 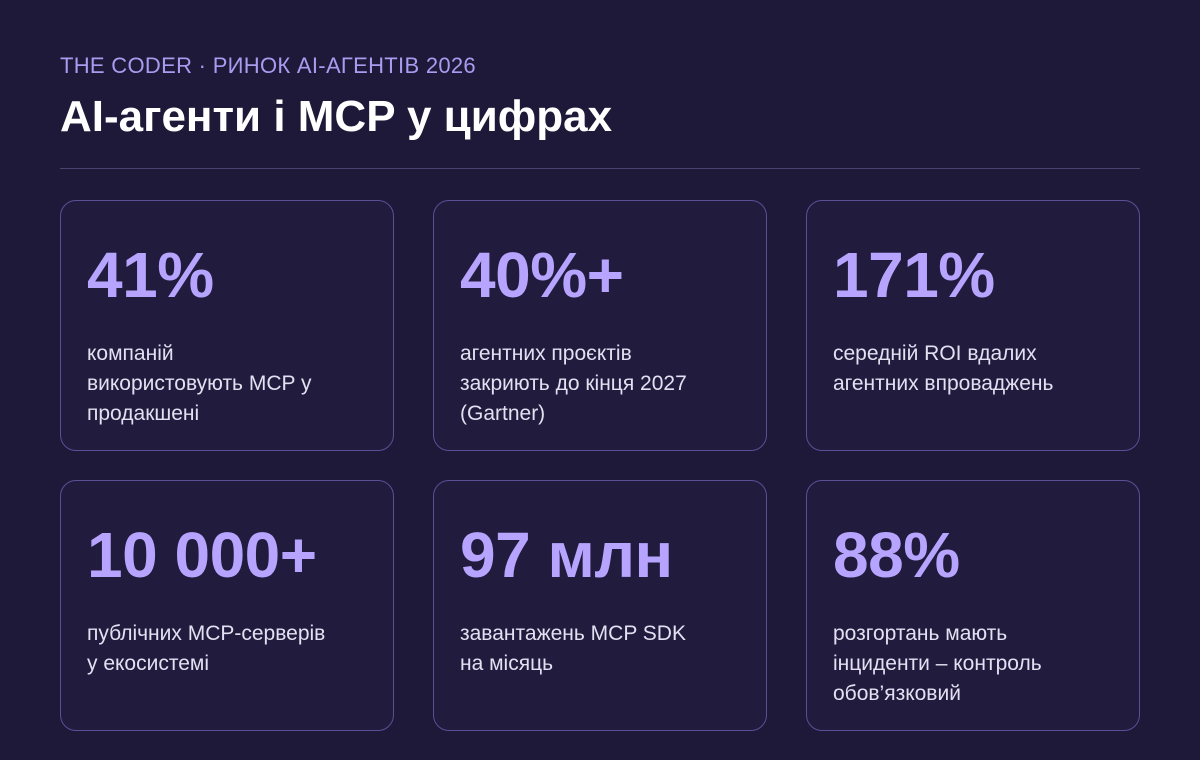 I want to click on description-line: на місяць, so click(x=507, y=663).